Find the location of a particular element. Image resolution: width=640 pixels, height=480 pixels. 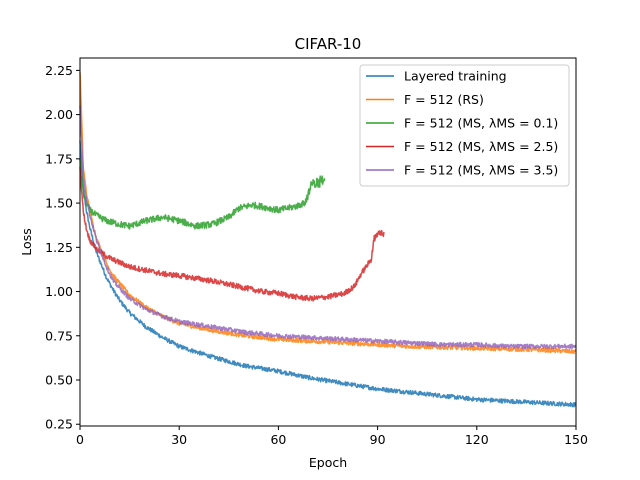

x-tick-label: 60 is located at coordinates (278, 439).